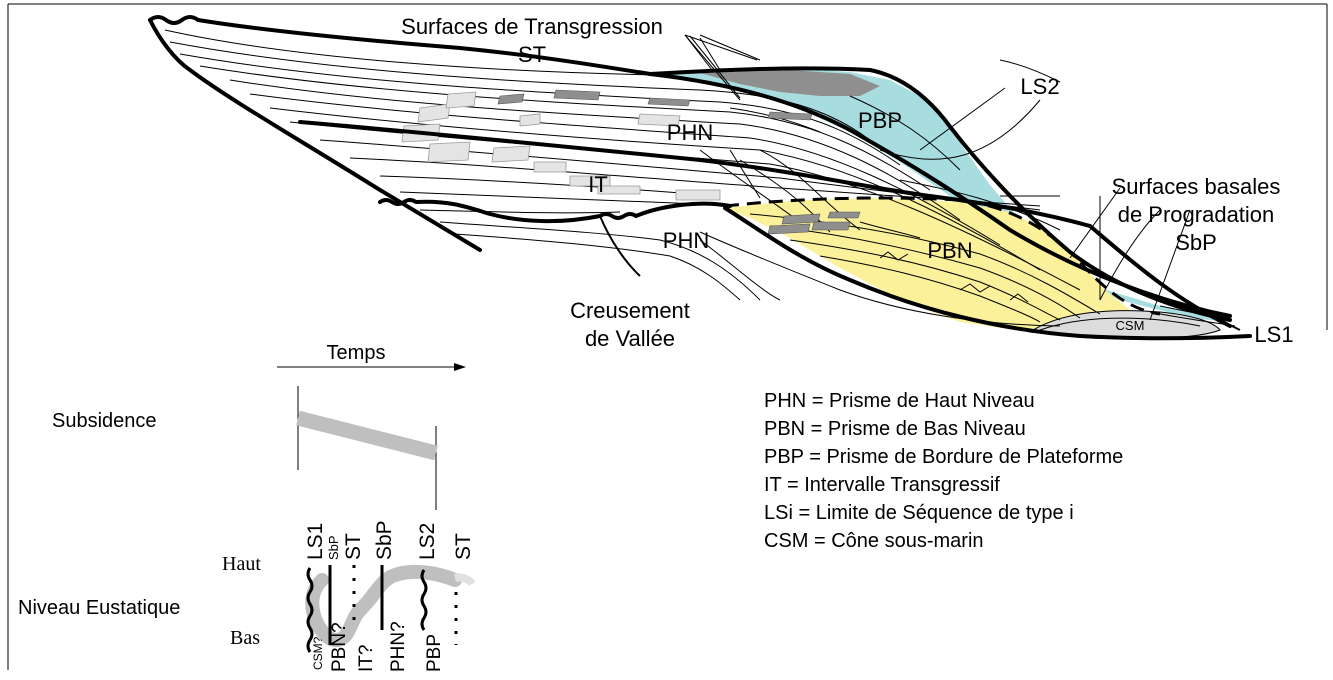 The width and height of the screenshot is (1333, 680). I want to click on ls1-wavy-line, so click(310, 610).